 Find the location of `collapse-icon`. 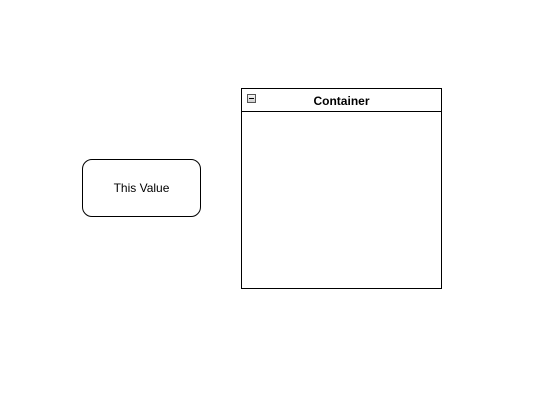

collapse-icon is located at coordinates (251, 98).